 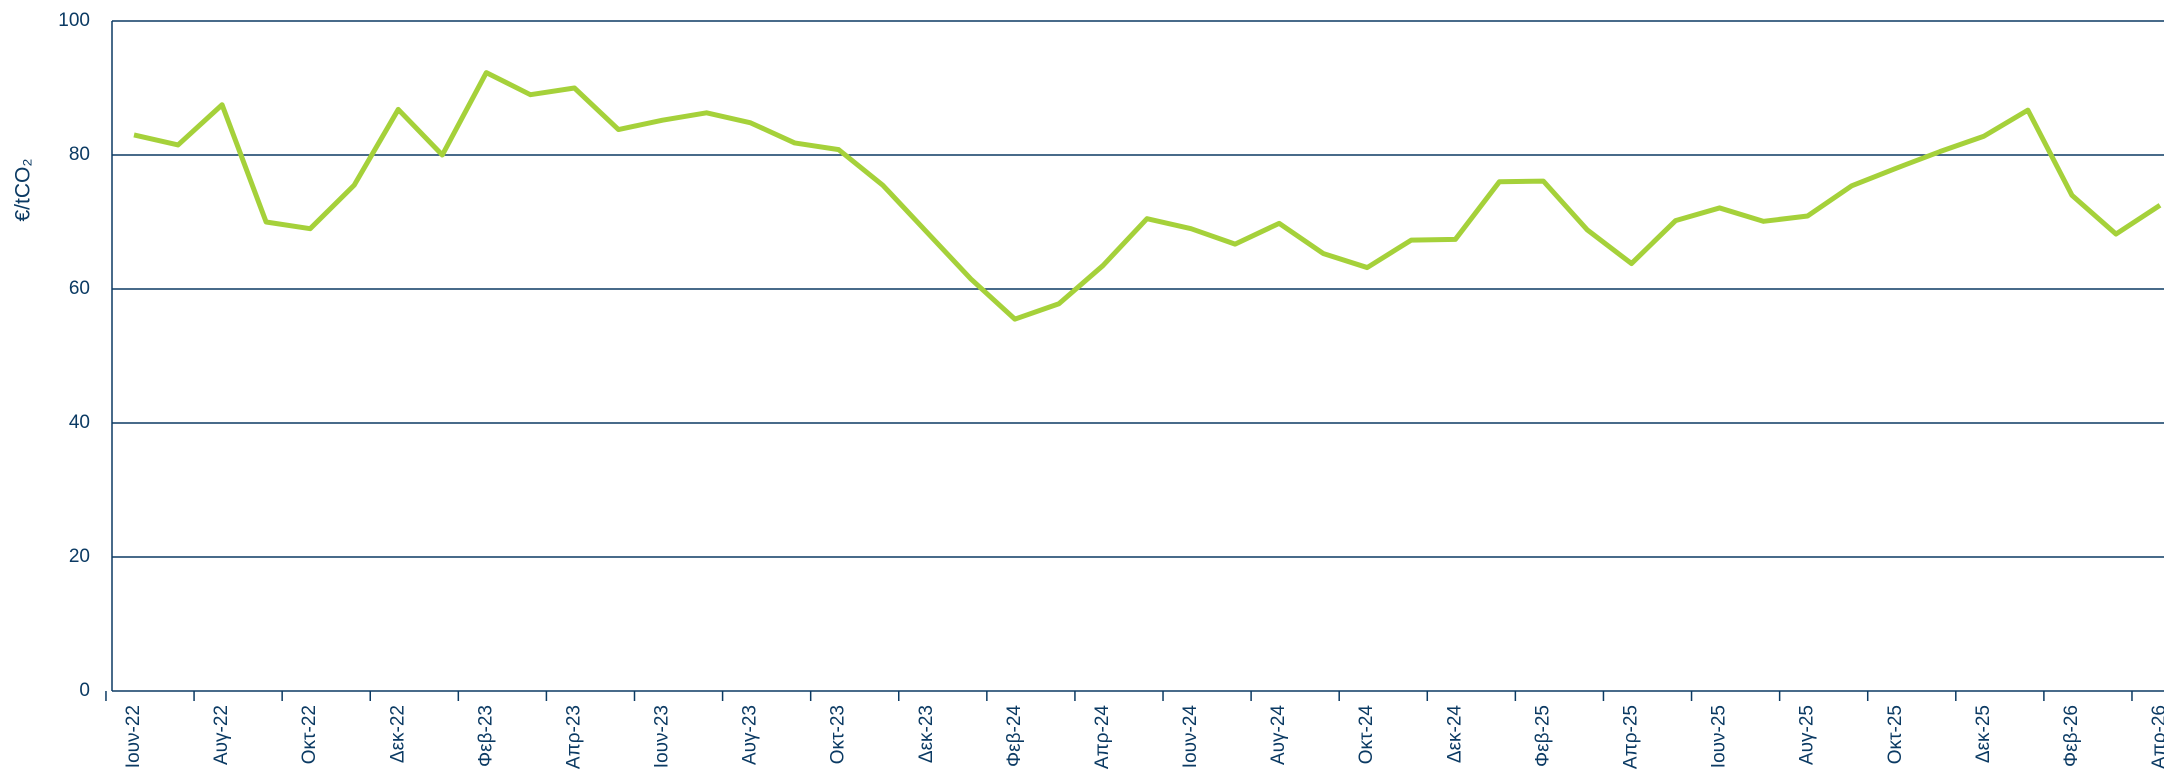 I want to click on x-tick-label: Απρ-25, so click(x=1630, y=737).